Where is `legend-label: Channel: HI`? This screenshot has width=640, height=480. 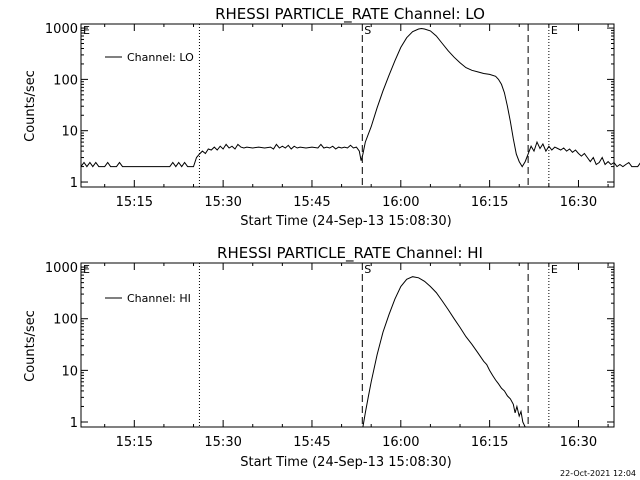 legend-label: Channel: HI is located at coordinates (159, 298).